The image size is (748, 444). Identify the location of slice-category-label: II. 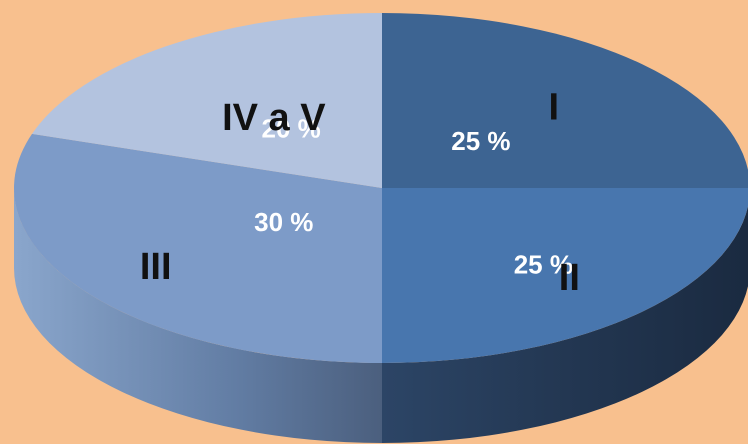
(569, 278).